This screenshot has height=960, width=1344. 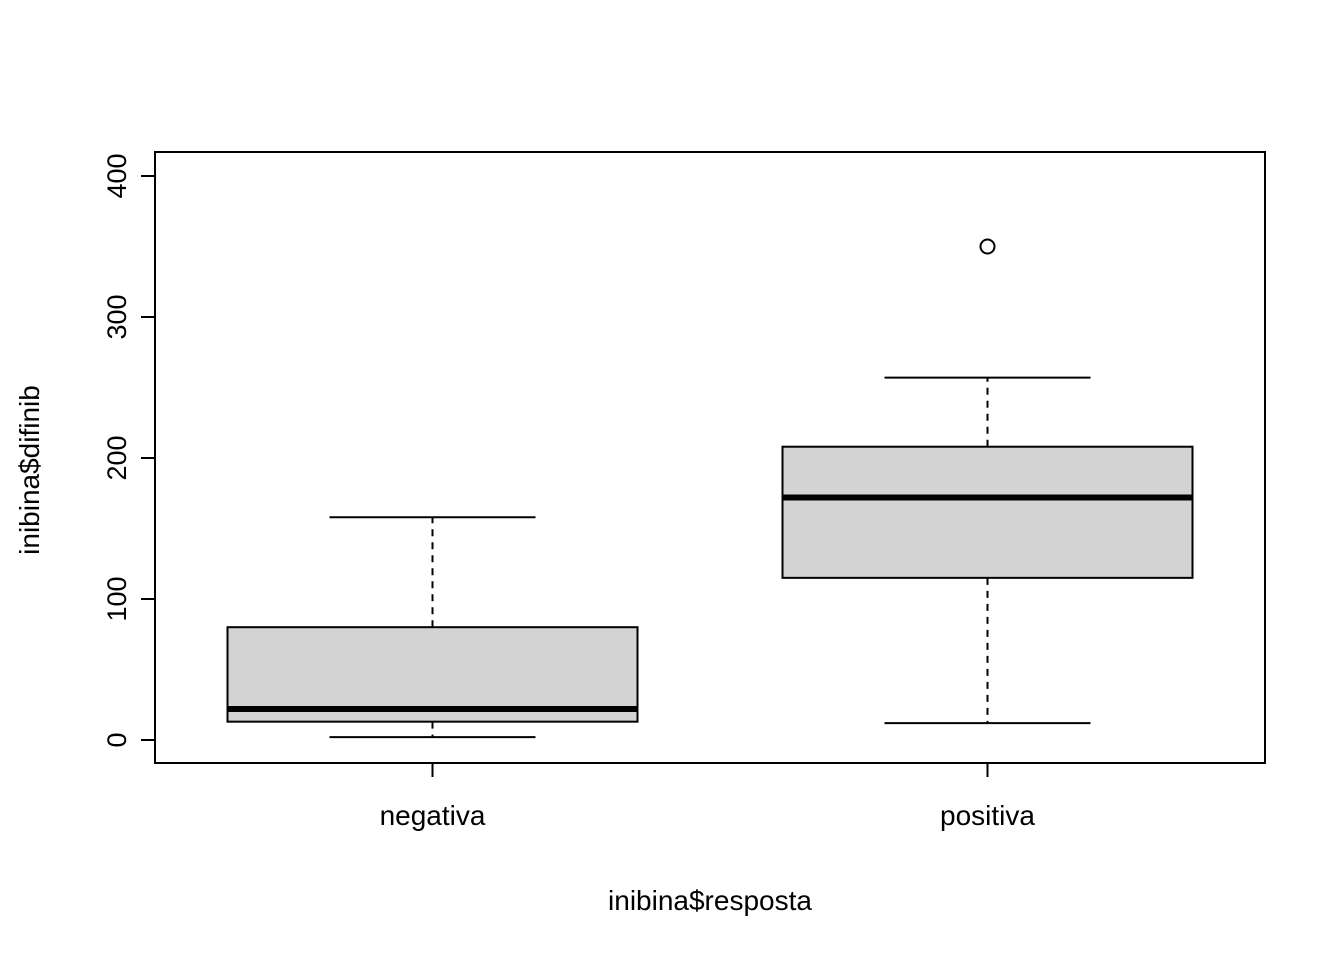 What do you see at coordinates (433, 815) in the screenshot?
I see `x-category-label-negativa: negativa` at bounding box center [433, 815].